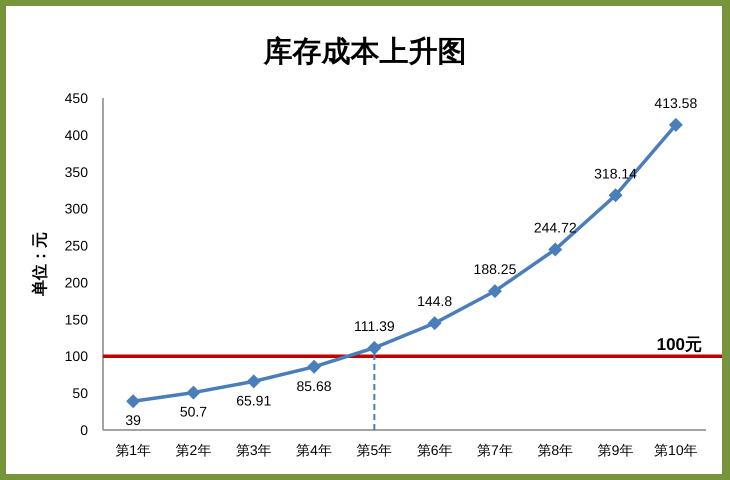 The image size is (730, 480). Describe the element at coordinates (76, 172) in the screenshot. I see `y-tick-label: 350` at that location.